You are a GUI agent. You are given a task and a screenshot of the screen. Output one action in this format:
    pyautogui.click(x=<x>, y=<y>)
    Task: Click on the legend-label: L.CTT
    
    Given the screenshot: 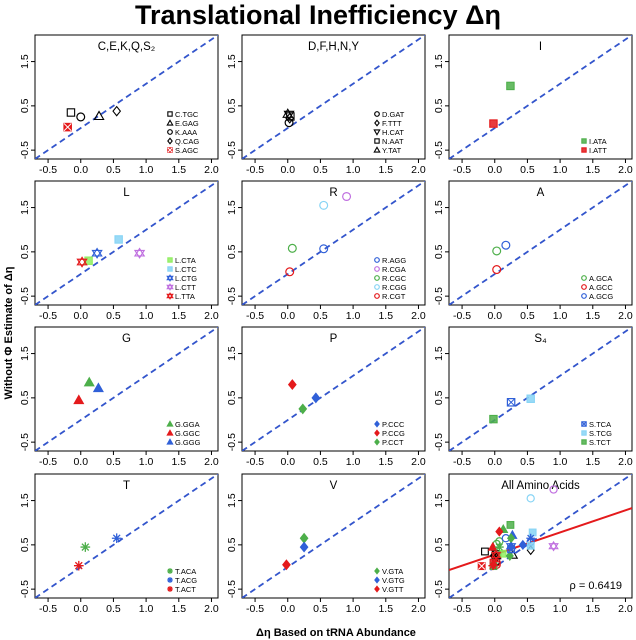 What is the action you would take?
    pyautogui.click(x=185, y=287)
    